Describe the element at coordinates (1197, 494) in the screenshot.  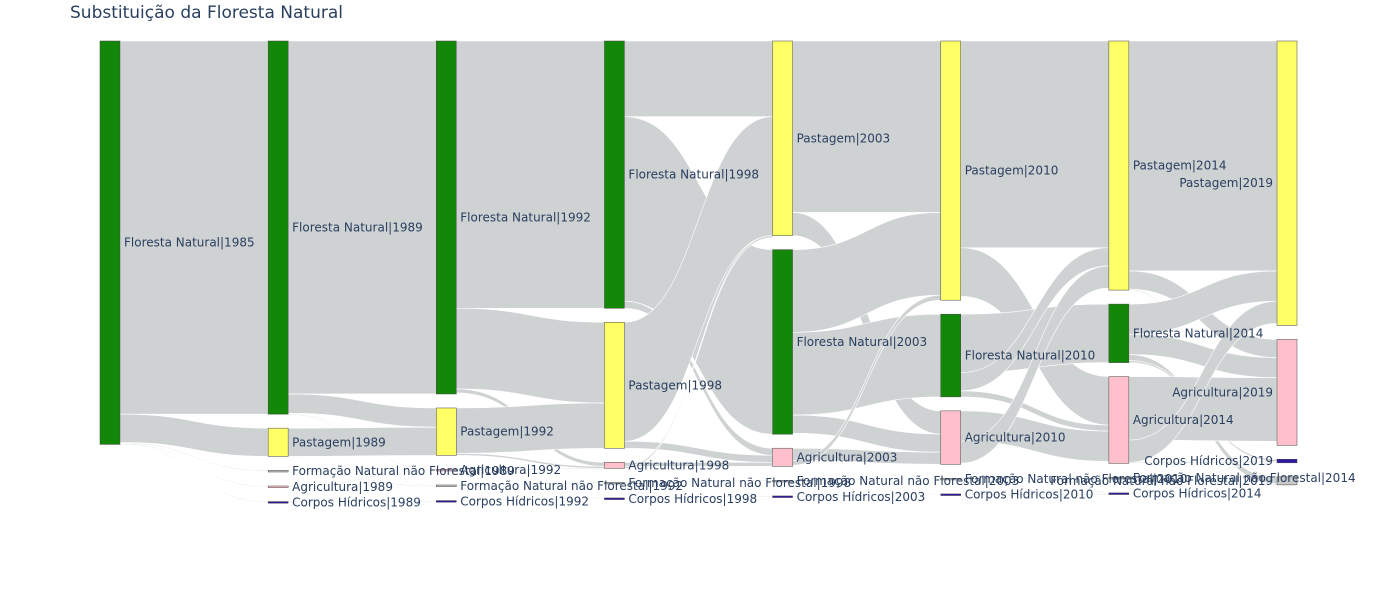
I see `node-label-CH2014: Corpos Hídricos|2014` at that location.